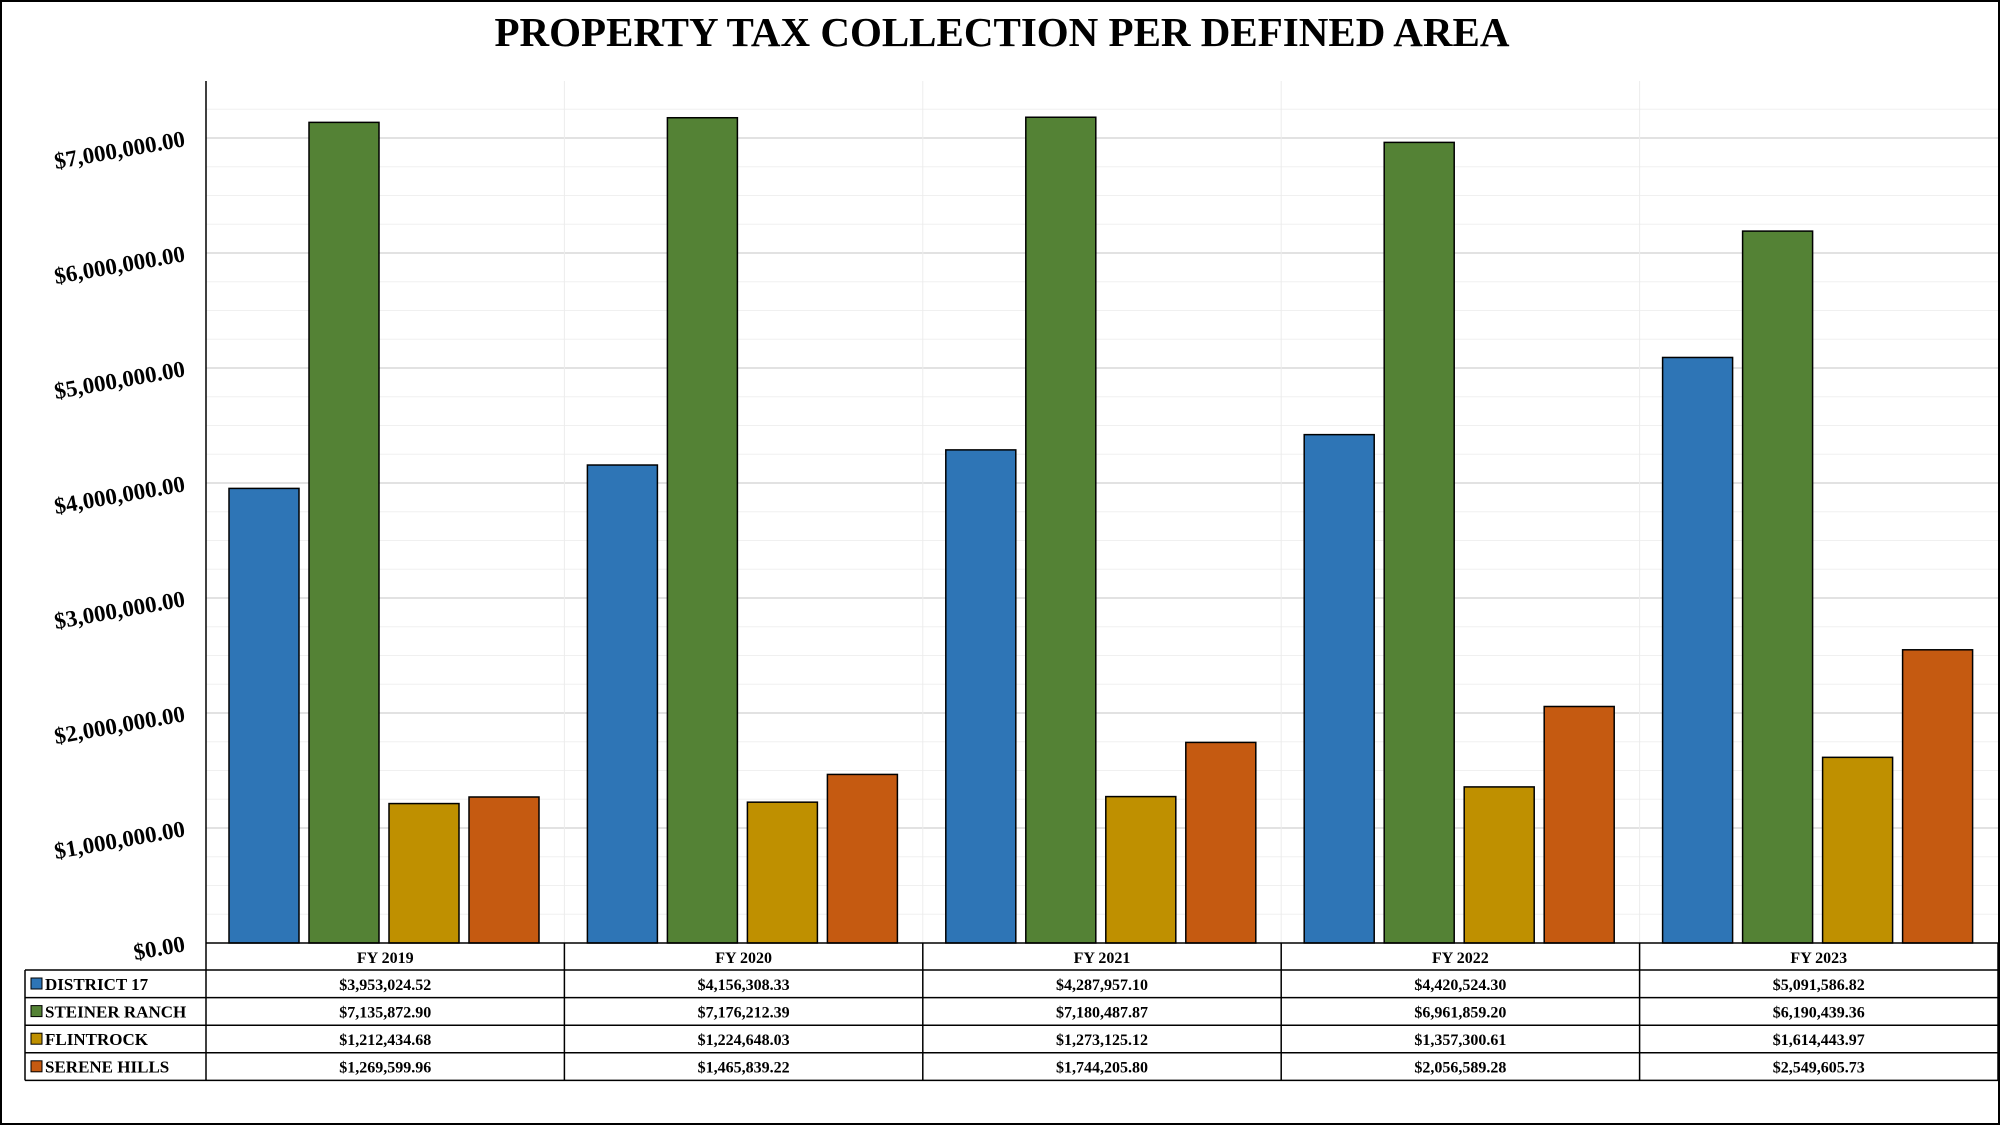 This screenshot has width=2000, height=1125. Describe the element at coordinates (119, 725) in the screenshot. I see `y-tick-label: $2,000,000.00` at that location.